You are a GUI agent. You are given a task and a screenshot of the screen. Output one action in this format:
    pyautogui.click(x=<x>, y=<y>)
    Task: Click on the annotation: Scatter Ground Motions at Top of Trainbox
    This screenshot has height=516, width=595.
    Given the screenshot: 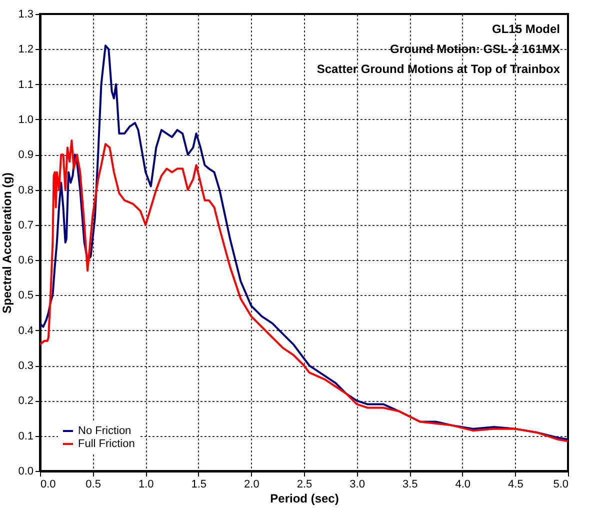 What is the action you would take?
    pyautogui.click(x=438, y=69)
    